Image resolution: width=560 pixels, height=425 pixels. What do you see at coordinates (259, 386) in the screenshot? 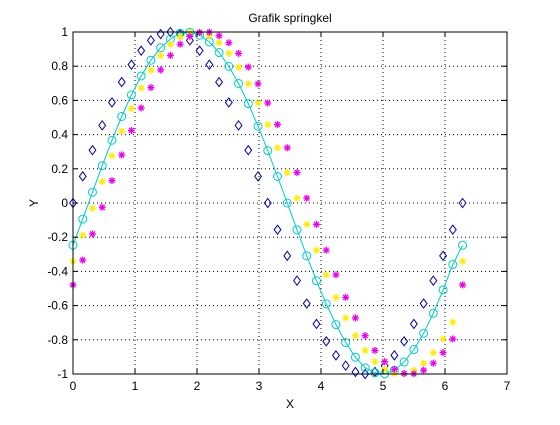
I see `x-tick-label: 3` at bounding box center [259, 386].